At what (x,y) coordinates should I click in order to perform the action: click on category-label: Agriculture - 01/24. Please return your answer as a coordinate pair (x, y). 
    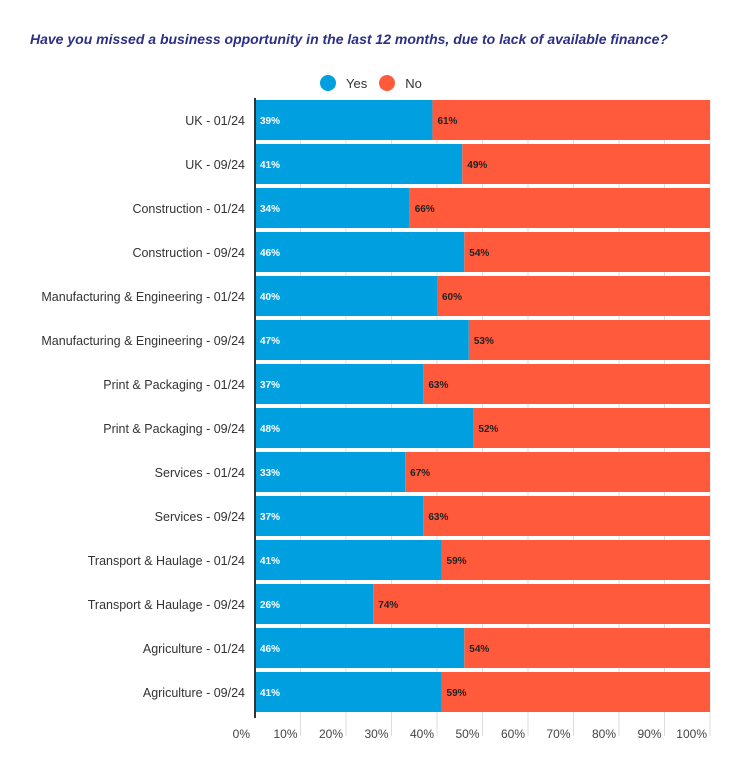
    Looking at the image, I should click on (194, 649).